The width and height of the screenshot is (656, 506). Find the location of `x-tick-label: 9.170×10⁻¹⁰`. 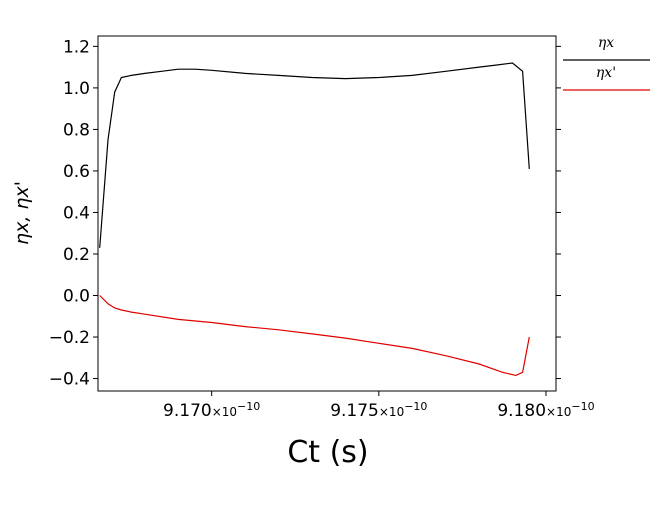

x-tick-label: 9.170×10⁻¹⁰ is located at coordinates (211, 410).